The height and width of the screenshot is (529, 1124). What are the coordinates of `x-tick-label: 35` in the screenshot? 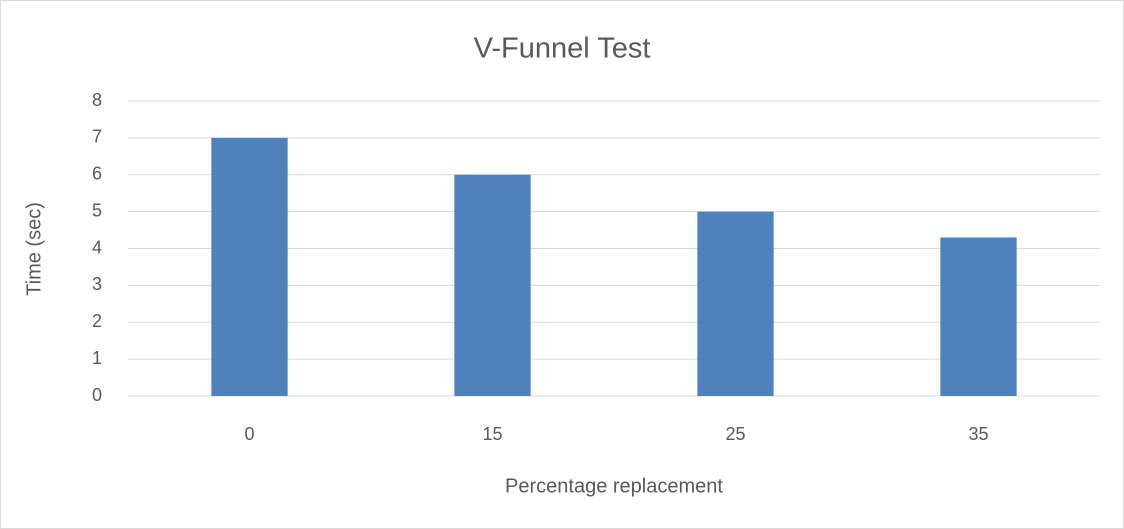 It's located at (978, 434).